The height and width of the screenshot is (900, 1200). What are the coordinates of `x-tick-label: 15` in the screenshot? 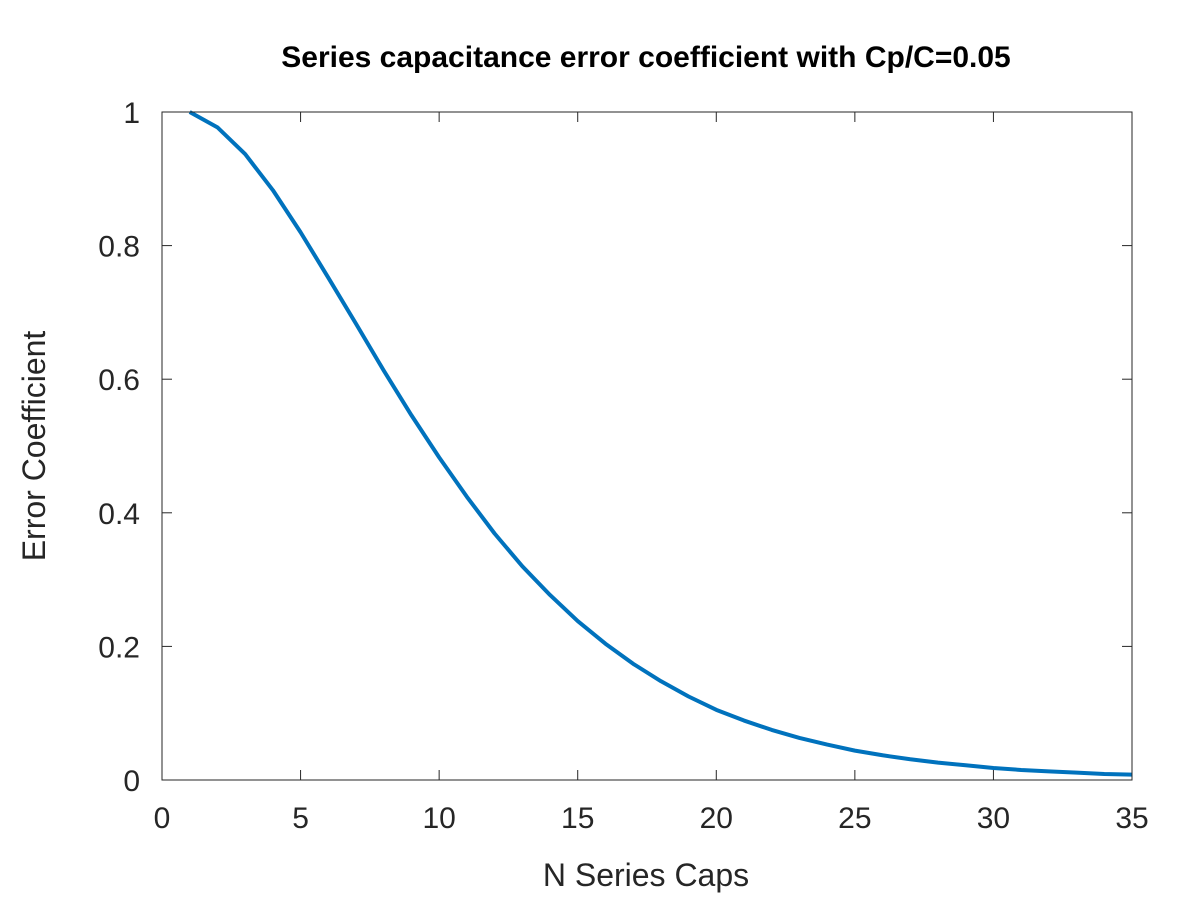 It's located at (577, 818).